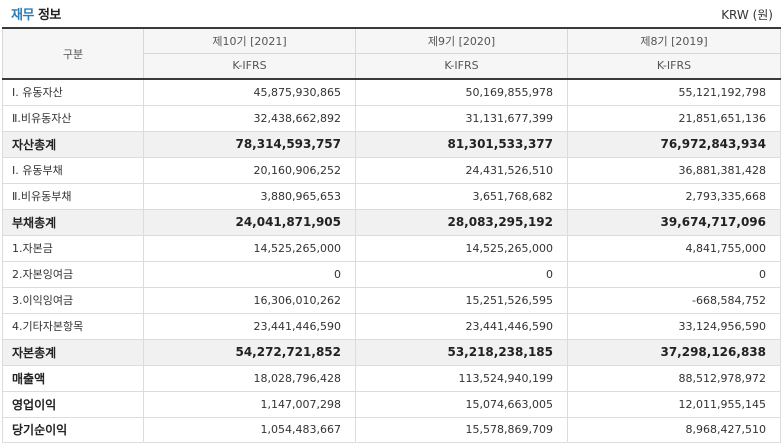 The height and width of the screenshot is (444, 783). I want to click on corner-header: 구분, so click(73, 53).